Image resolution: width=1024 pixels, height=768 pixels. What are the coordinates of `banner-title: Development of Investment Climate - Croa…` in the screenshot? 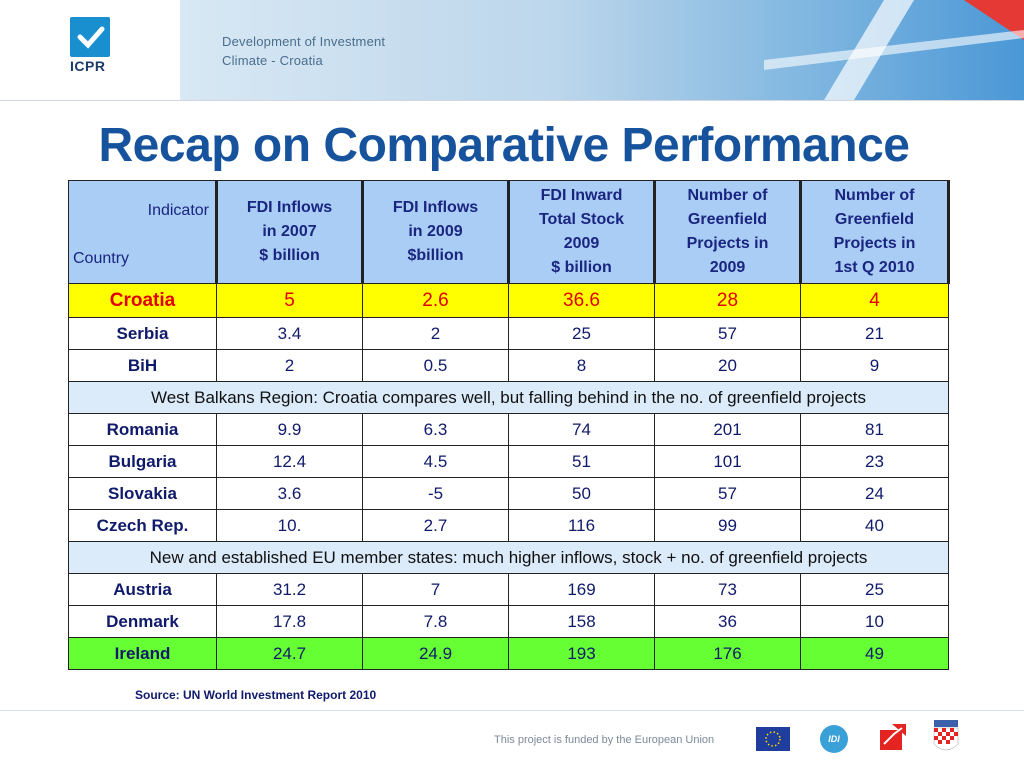 It's located at (303, 51).